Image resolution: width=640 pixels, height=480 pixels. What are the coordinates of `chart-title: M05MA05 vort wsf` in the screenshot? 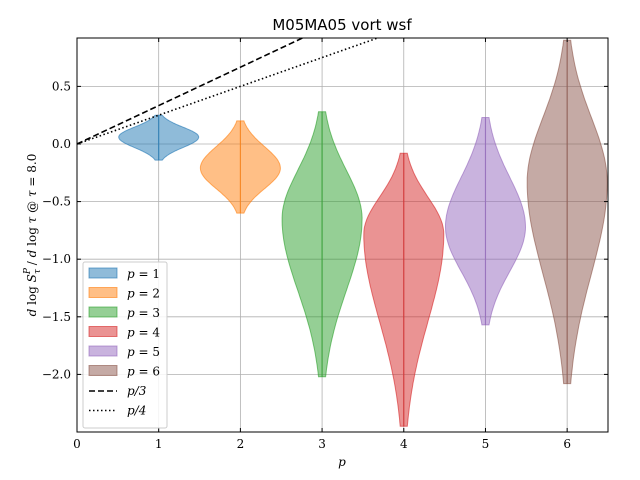 It's located at (342, 25).